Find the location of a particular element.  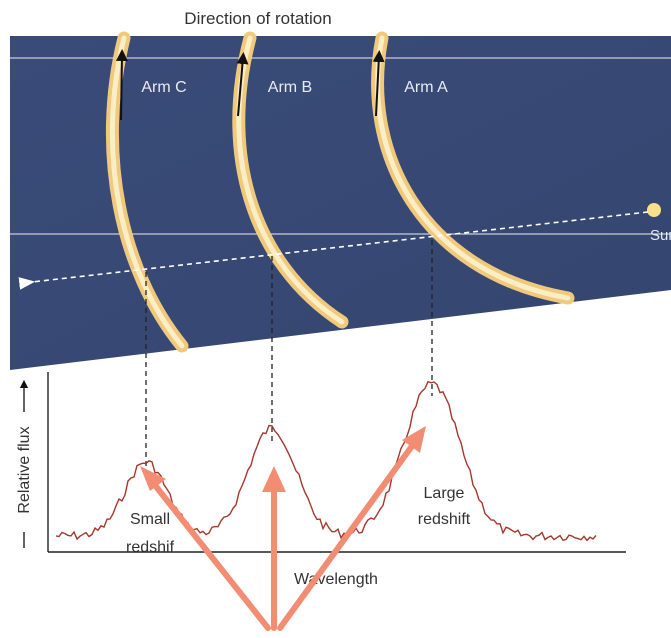

large-redshift-label-line2: redshift is located at coordinates (444, 519).